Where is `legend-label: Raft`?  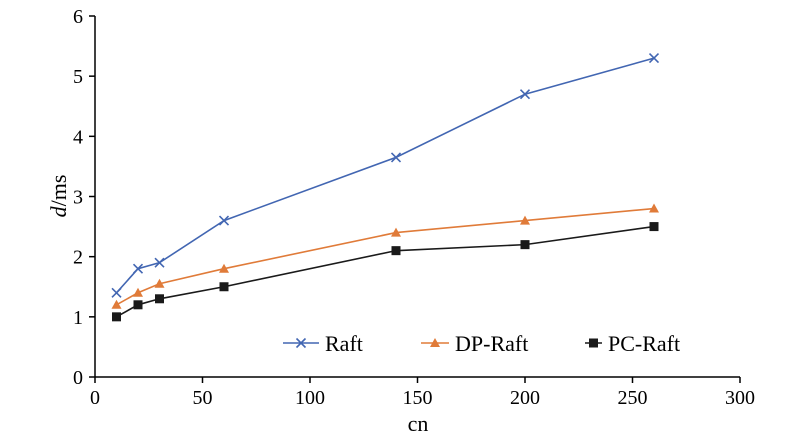
legend-label: Raft is located at coordinates (344, 343).